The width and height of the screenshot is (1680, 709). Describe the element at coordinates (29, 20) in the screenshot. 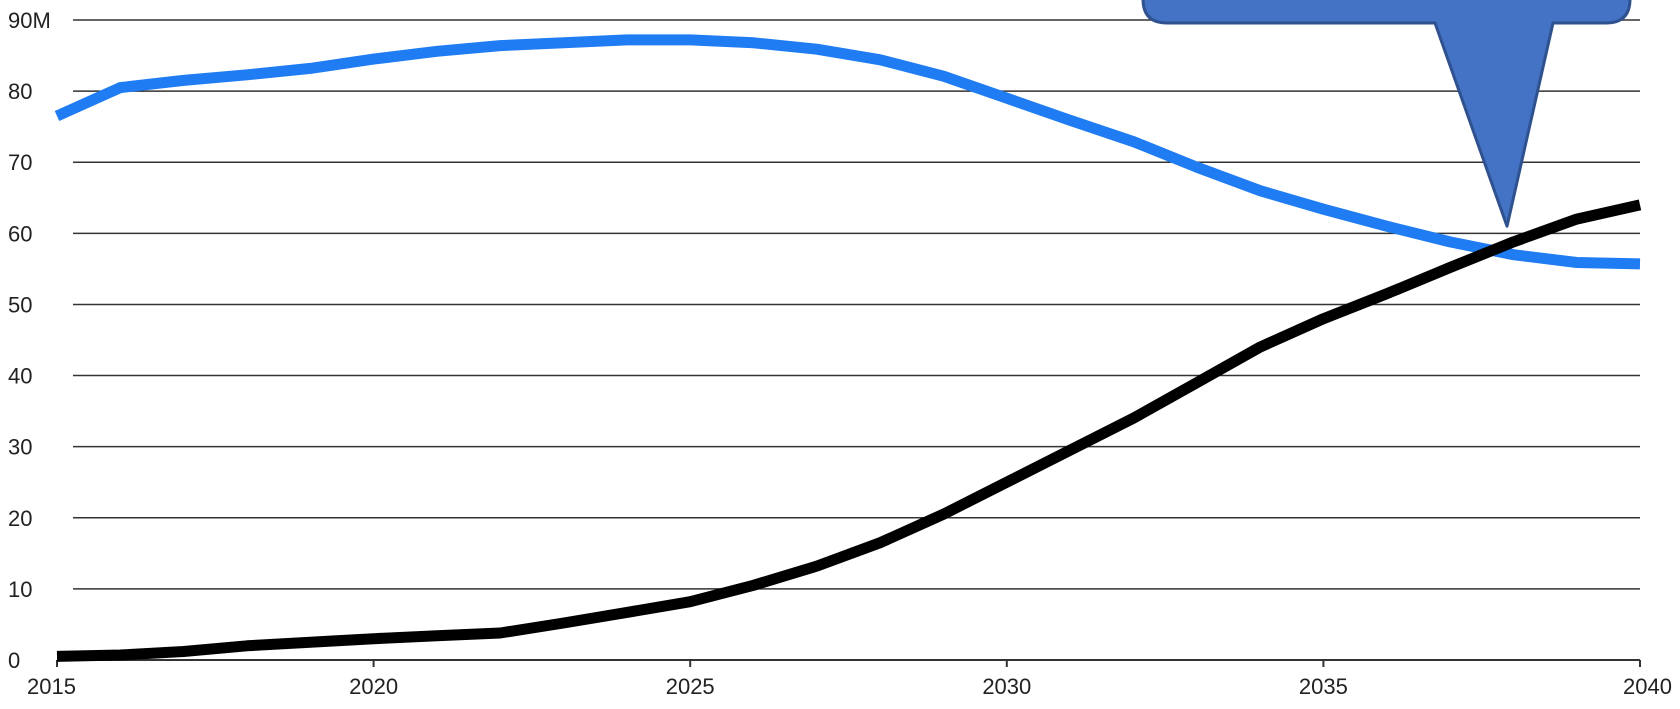

I see `y-tick-label: 90M` at that location.